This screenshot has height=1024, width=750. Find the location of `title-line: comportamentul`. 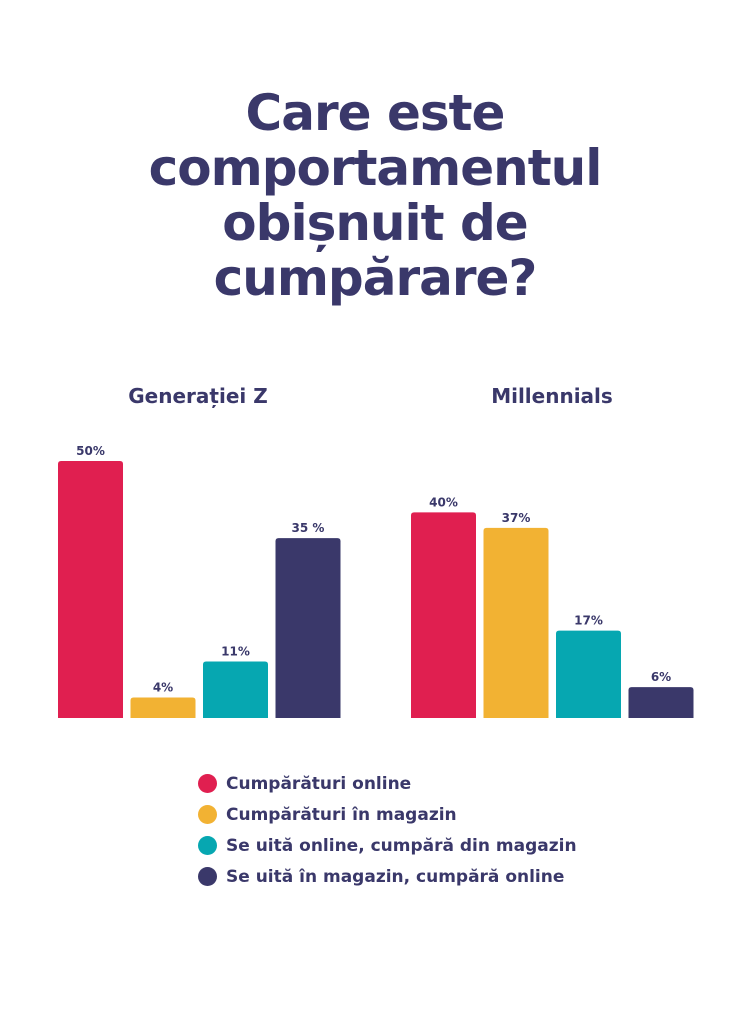

title-line: comportamentul is located at coordinates (375, 168).